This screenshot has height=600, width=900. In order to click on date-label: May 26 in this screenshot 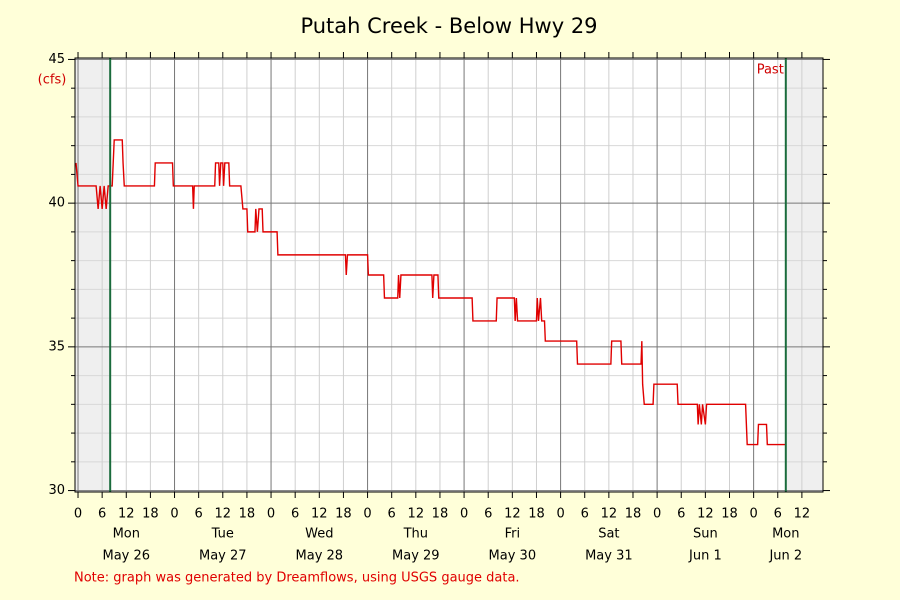, I will do `click(126, 556)`.